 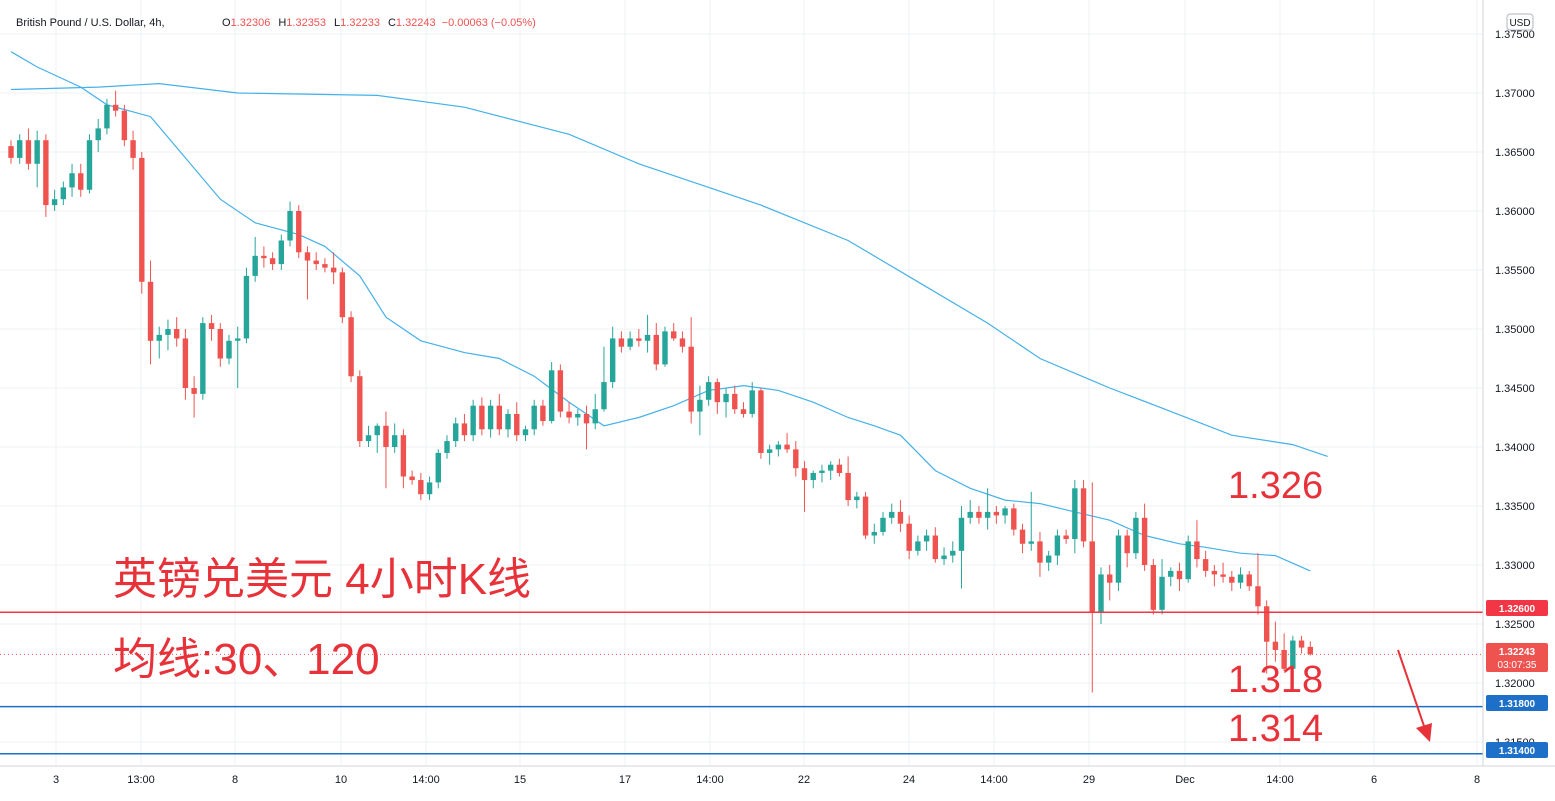 I want to click on support-2-tag-text: 1.31400, so click(x=1517, y=751).